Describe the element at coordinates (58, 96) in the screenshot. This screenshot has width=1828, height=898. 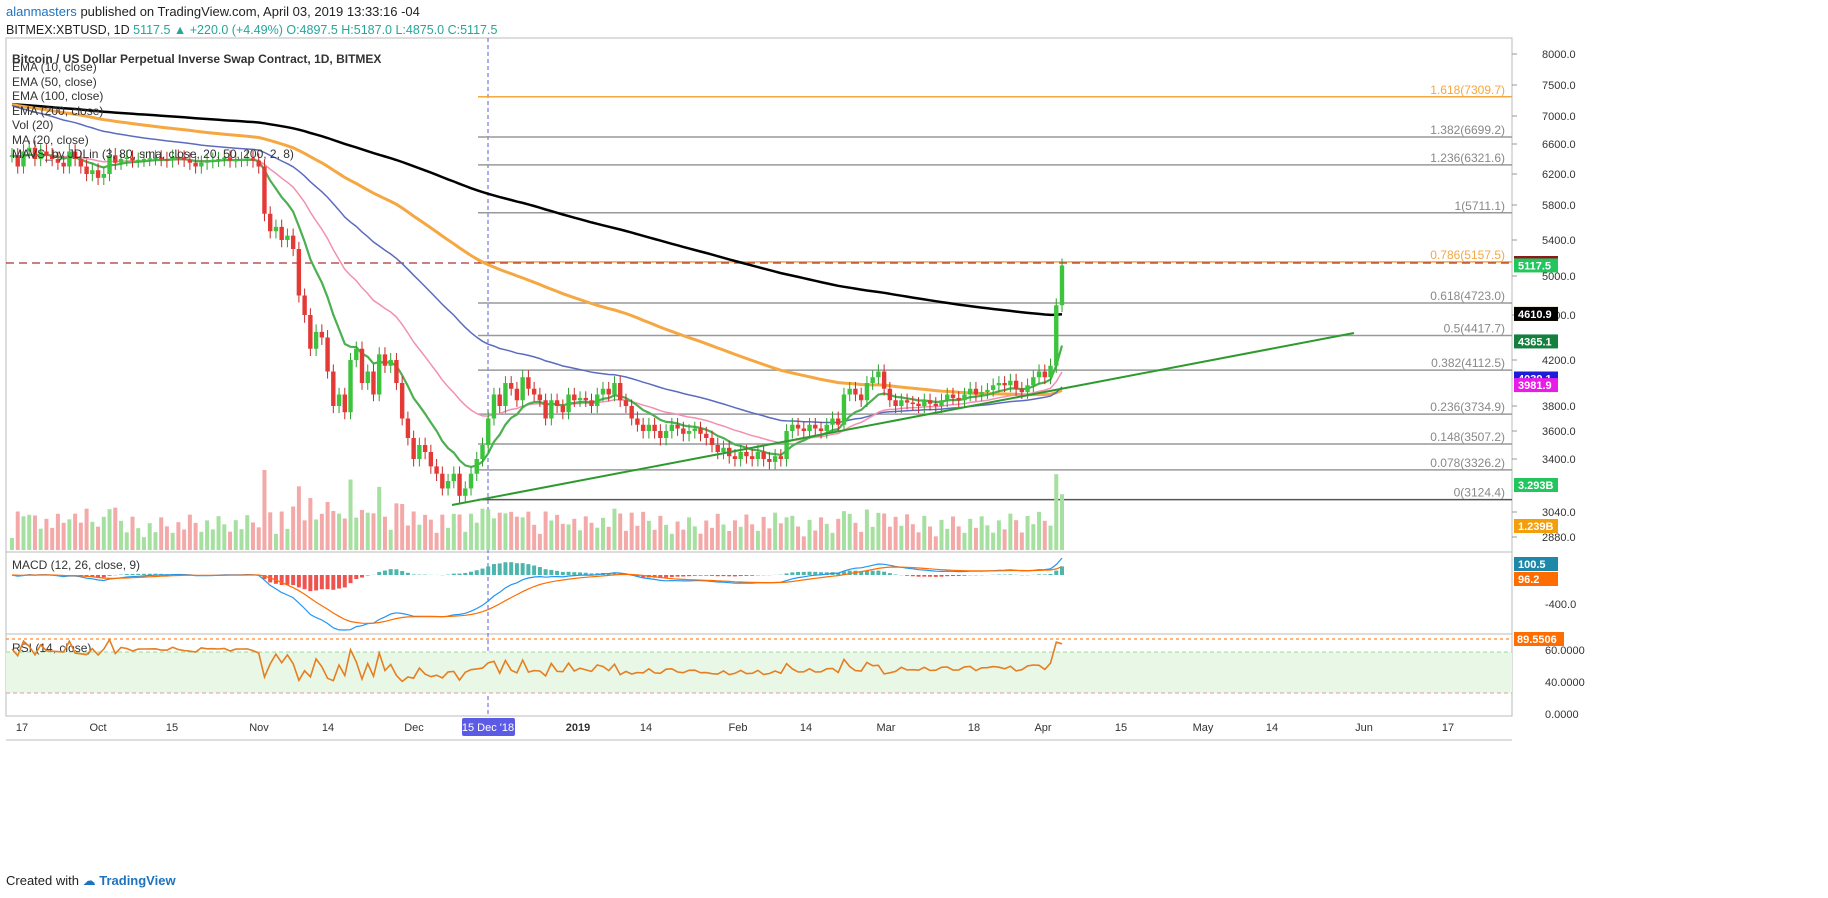
I see `indicator-legend-item: EMA (100, close)` at that location.